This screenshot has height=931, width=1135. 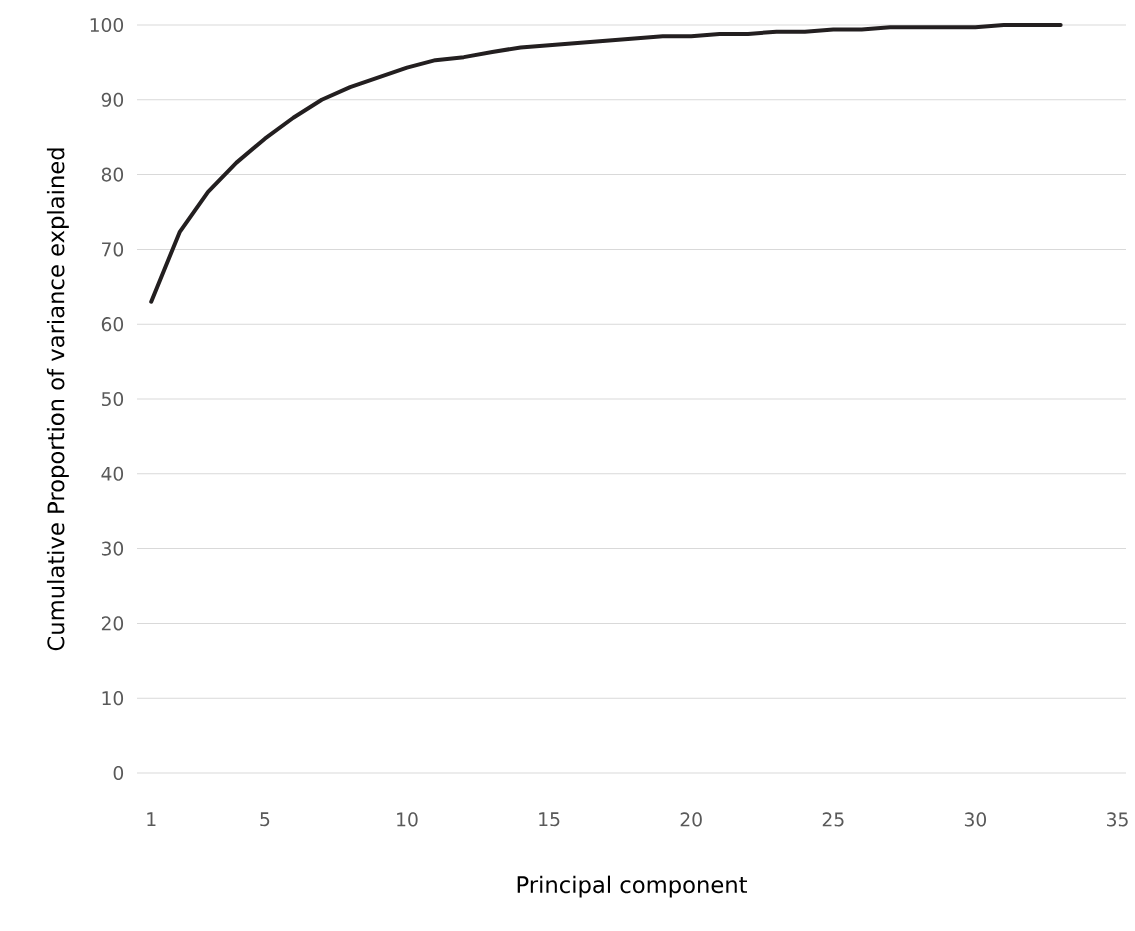 What do you see at coordinates (112, 548) in the screenshot?
I see `y-tick-label: 30` at bounding box center [112, 548].